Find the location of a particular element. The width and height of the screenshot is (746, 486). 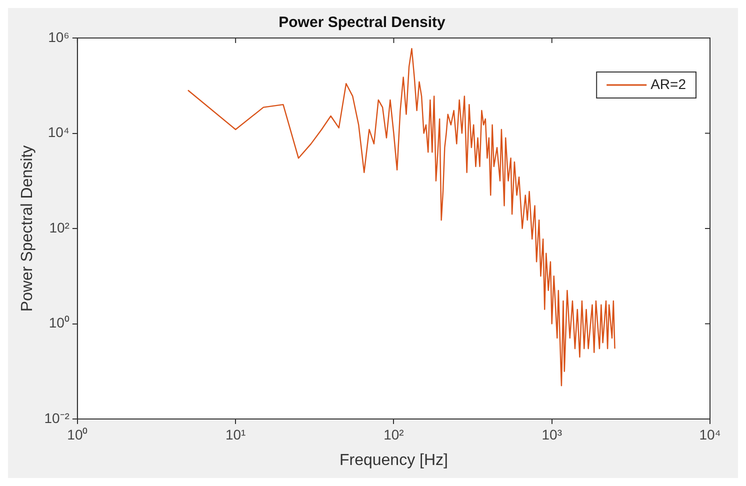

y-tick-label: 10⁻² is located at coordinates (57, 418).